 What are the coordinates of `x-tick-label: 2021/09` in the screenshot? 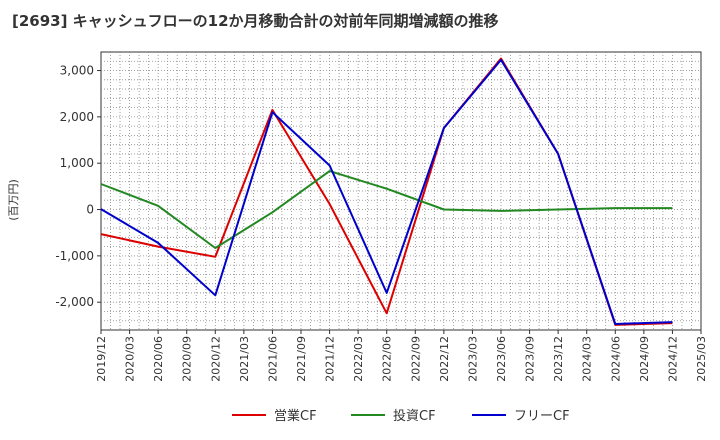 It's located at (301, 359).